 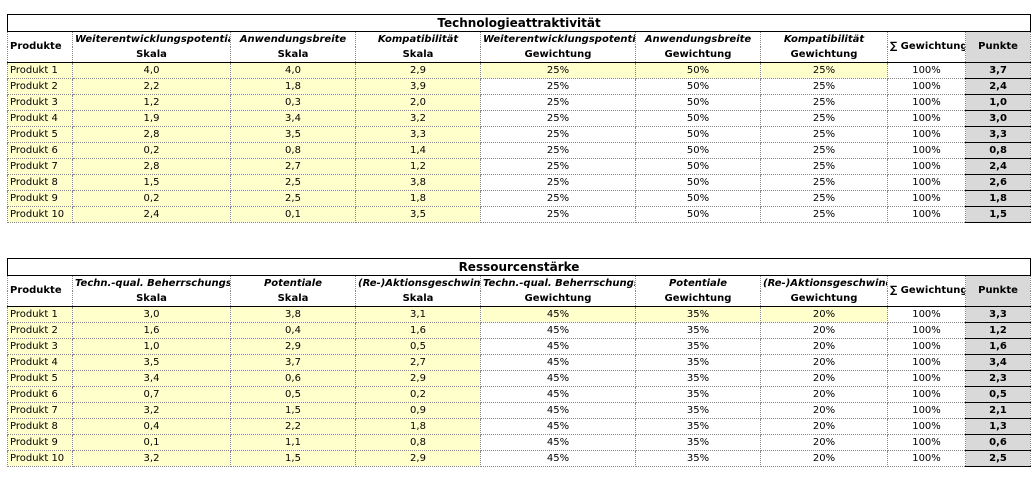 What do you see at coordinates (40, 102) in the screenshot?
I see `row-label: Produkt 3` at bounding box center [40, 102].